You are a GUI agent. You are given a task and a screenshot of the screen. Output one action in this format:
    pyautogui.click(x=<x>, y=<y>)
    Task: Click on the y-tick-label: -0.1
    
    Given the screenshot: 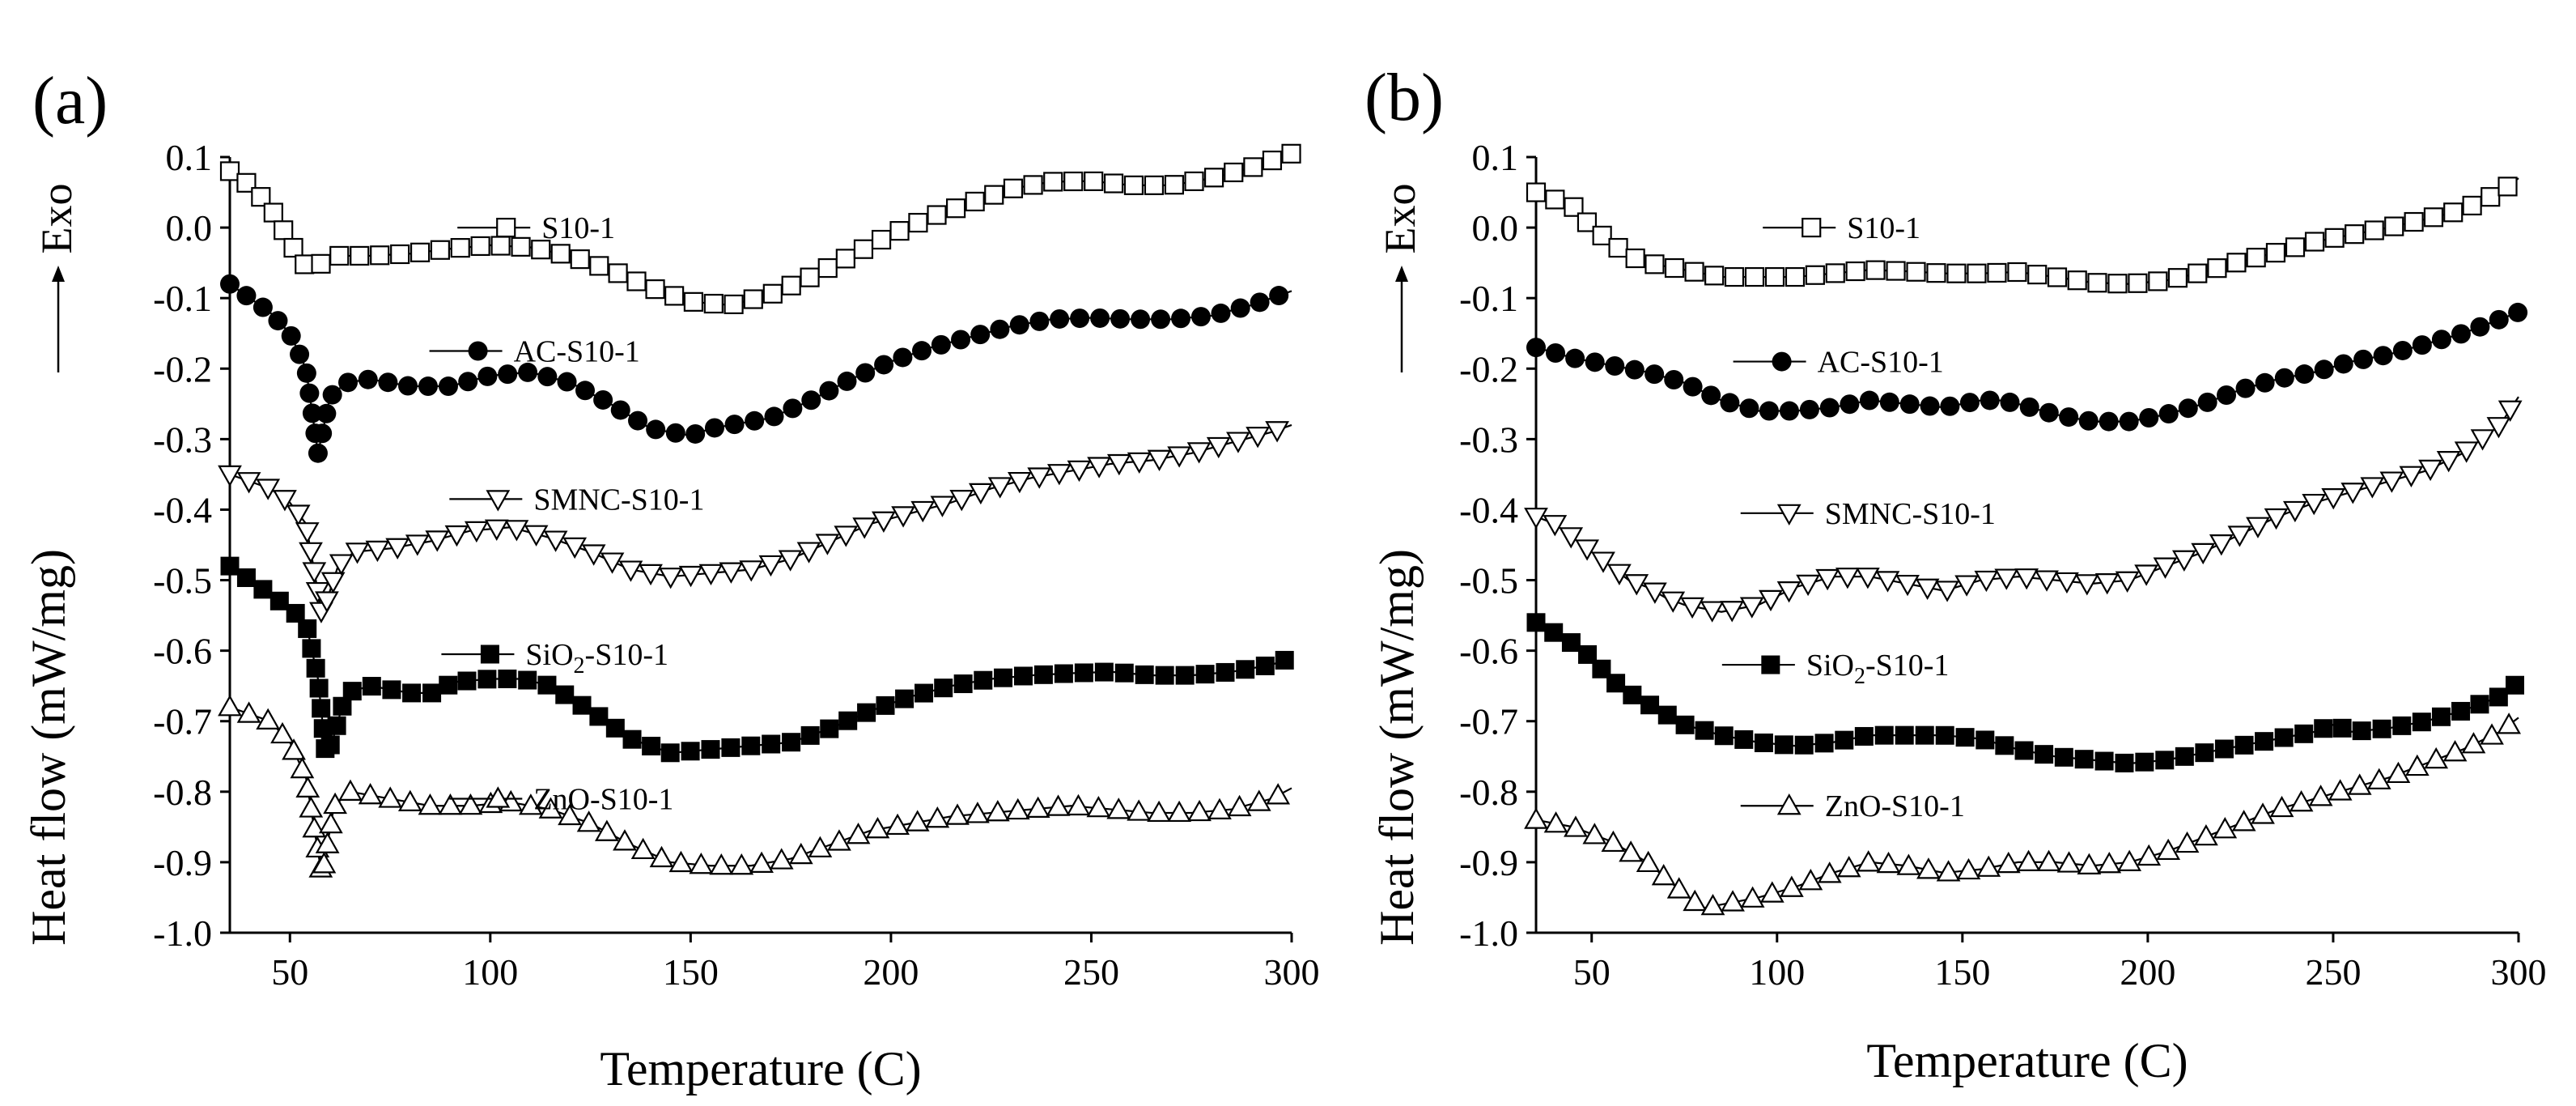 What is the action you would take?
    pyautogui.click(x=182, y=299)
    